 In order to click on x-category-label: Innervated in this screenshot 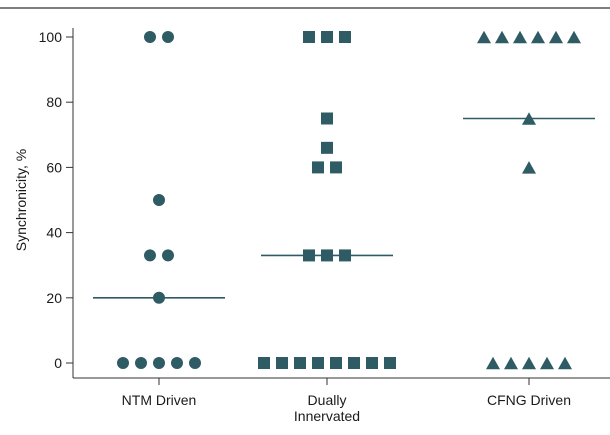, I will do `click(327, 416)`.